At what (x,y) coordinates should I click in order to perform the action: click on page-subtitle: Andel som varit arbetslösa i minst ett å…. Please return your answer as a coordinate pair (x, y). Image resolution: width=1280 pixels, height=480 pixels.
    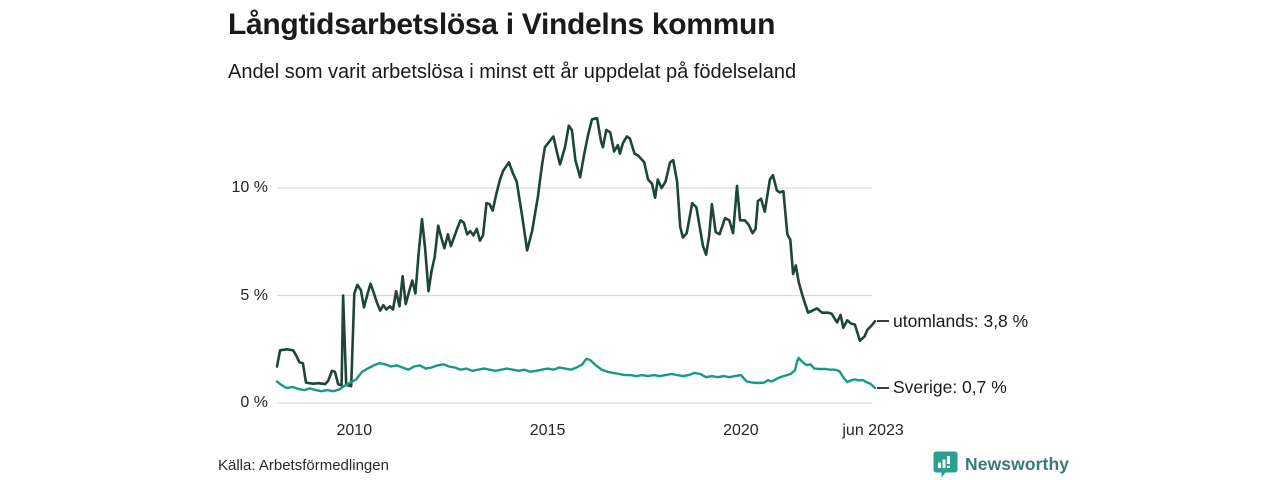
    Looking at the image, I should click on (512, 72).